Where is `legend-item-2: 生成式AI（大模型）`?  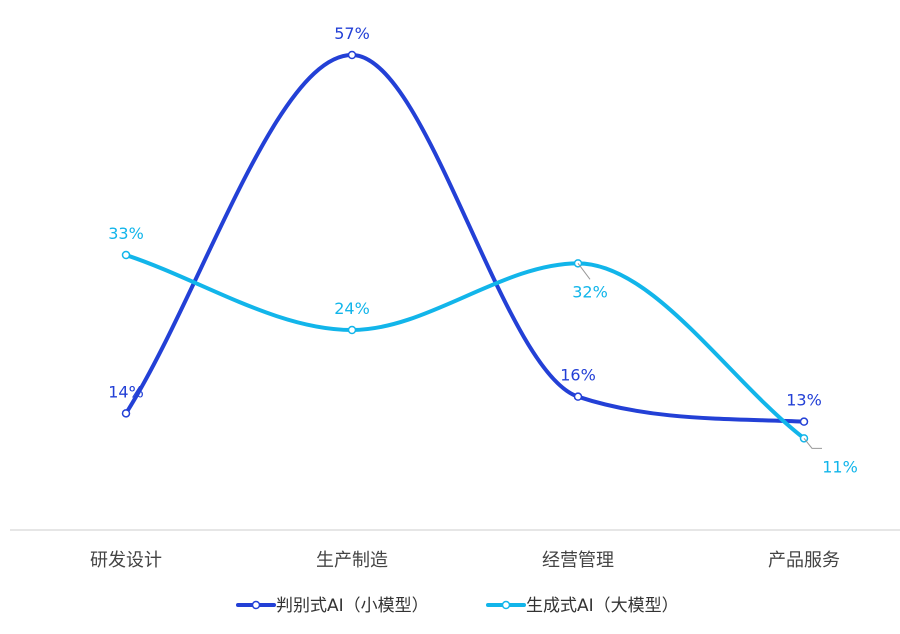 legend-item-2: 生成式AI（大模型） is located at coordinates (582, 606).